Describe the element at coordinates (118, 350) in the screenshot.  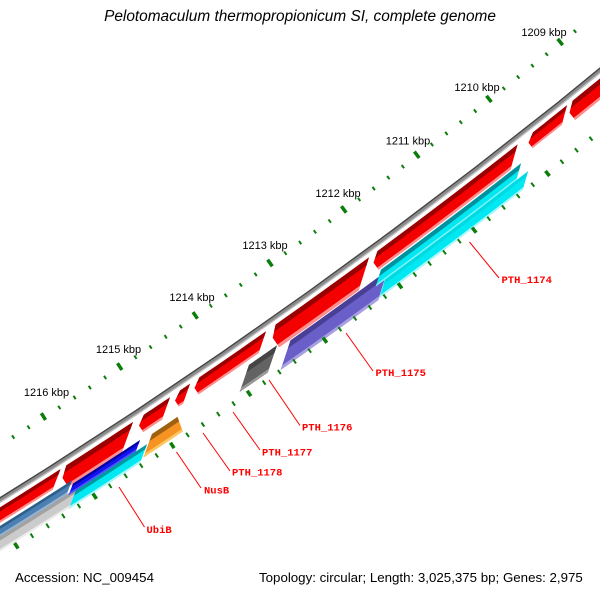
I see `svg-text: 1215 kbp` at that location.